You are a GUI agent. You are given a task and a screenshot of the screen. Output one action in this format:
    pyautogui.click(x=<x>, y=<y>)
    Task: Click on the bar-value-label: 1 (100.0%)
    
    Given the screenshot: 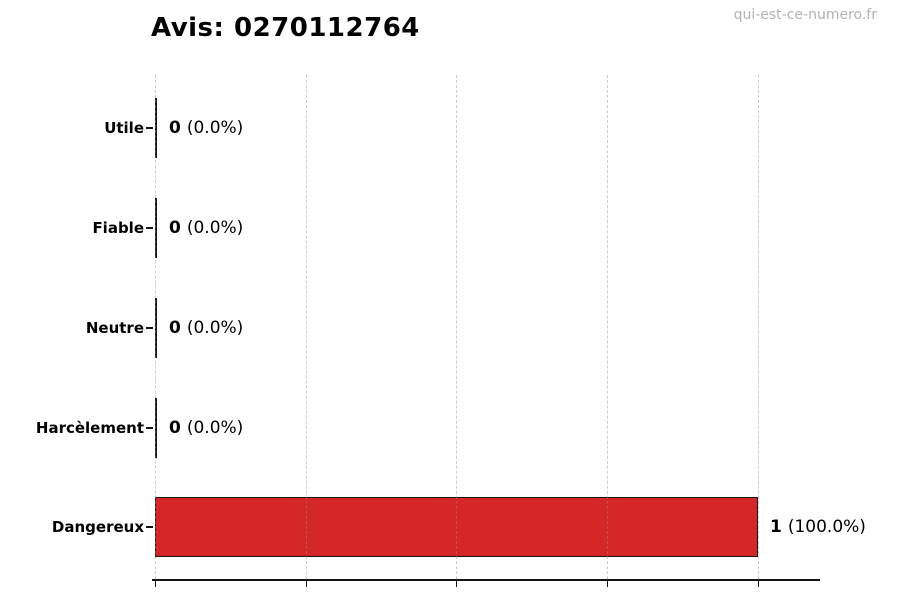 What is the action you would take?
    pyautogui.click(x=818, y=527)
    